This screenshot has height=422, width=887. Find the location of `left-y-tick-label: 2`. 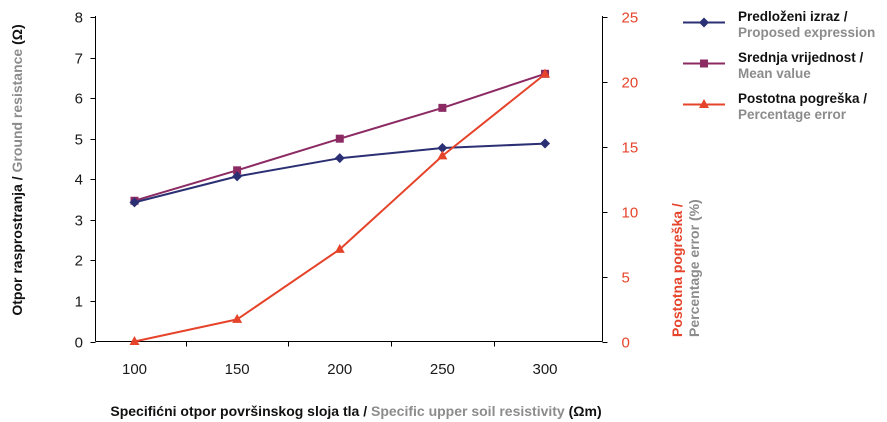

left-y-tick-label: 2 is located at coordinates (79, 261).